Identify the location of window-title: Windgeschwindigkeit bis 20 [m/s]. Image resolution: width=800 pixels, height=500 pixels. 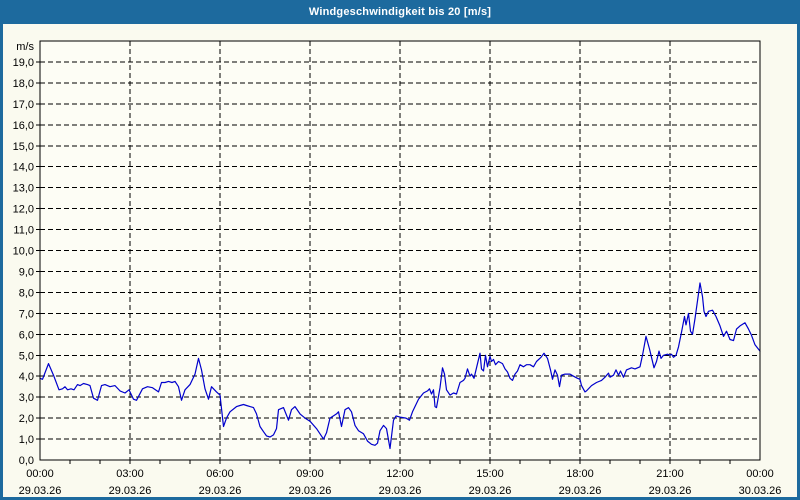
(400, 12).